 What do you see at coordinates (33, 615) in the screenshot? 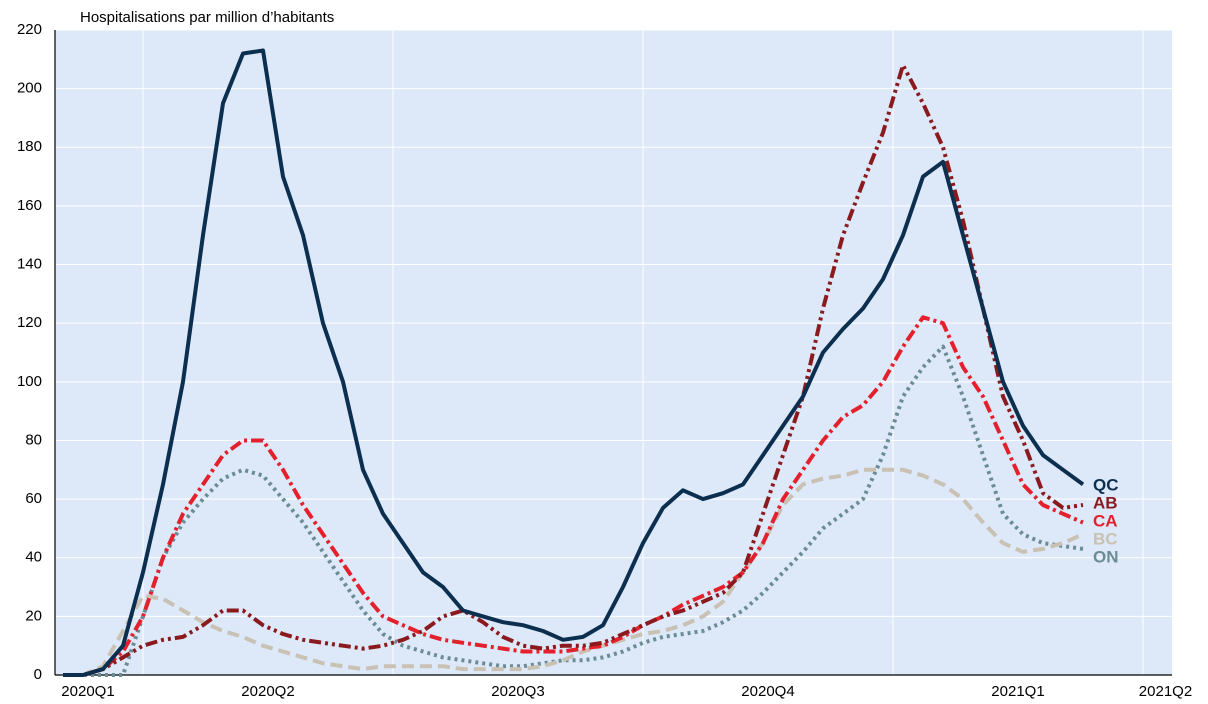
I see `y-tick-label: 20` at bounding box center [33, 615].